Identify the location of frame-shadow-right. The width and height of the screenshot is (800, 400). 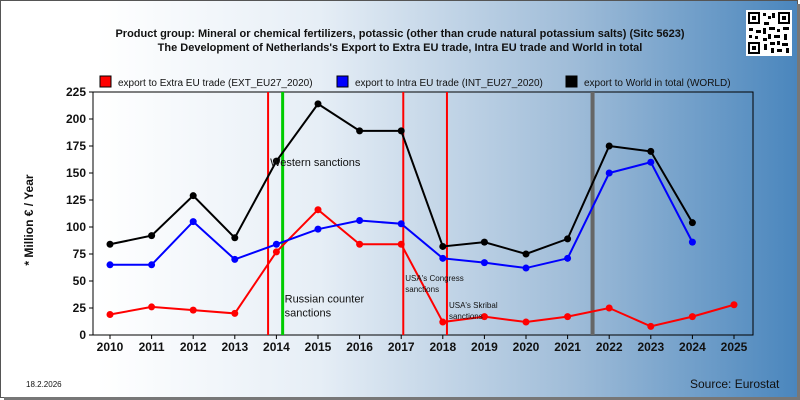
(798, 202).